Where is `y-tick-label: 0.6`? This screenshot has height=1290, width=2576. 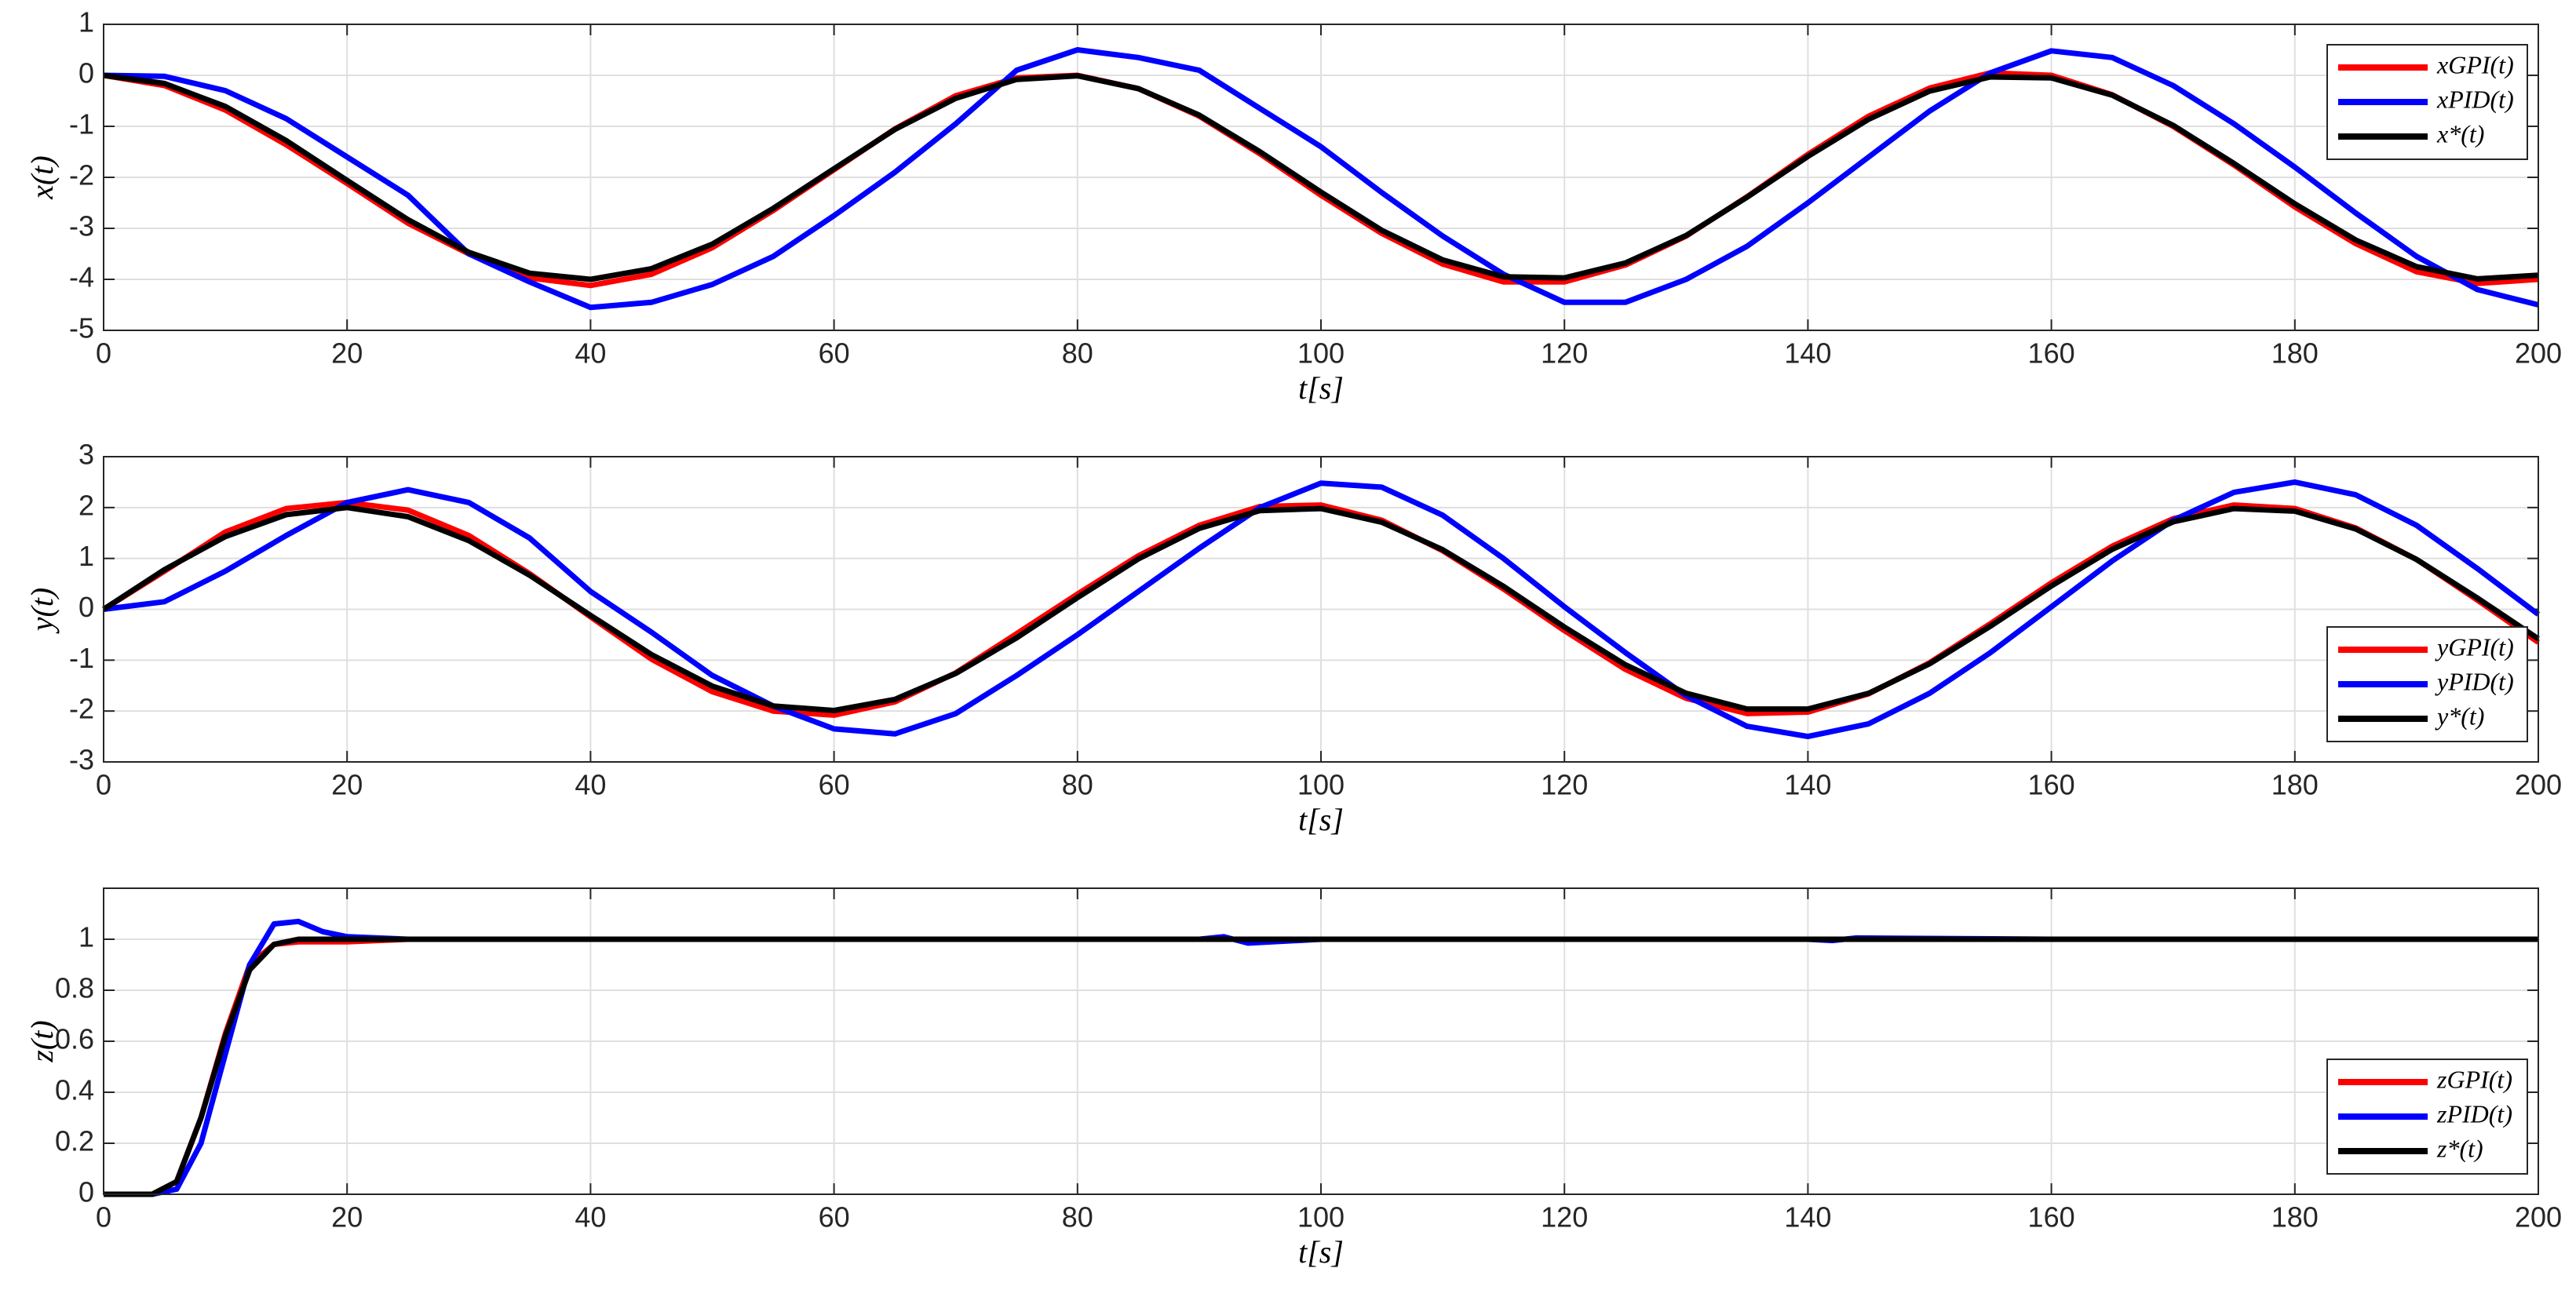
y-tick-label: 0.6 is located at coordinates (74, 1039).